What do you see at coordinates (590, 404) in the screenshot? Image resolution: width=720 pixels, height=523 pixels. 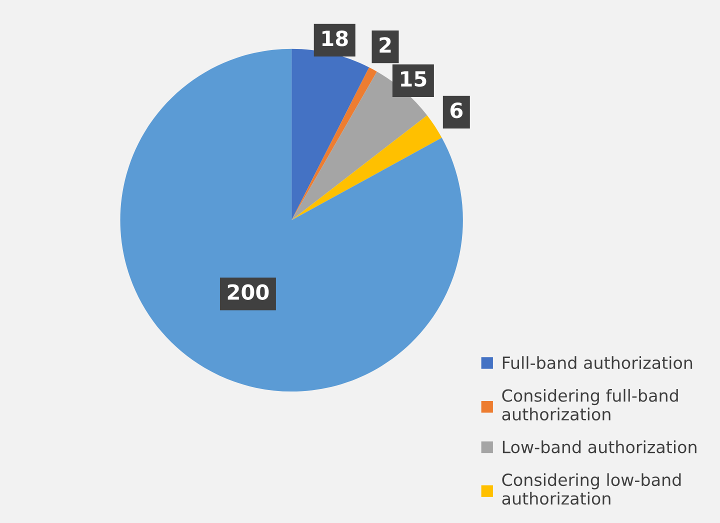 I see `legend-label: Considering full-band authorization` at bounding box center [590, 404].